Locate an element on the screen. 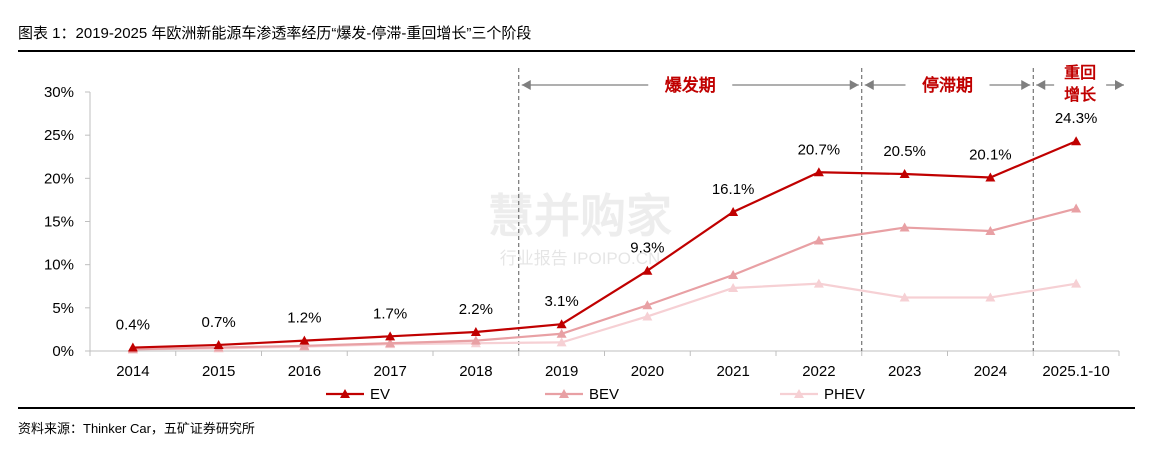 The width and height of the screenshot is (1163, 453). phase-label: 爆发期 is located at coordinates (690, 85).